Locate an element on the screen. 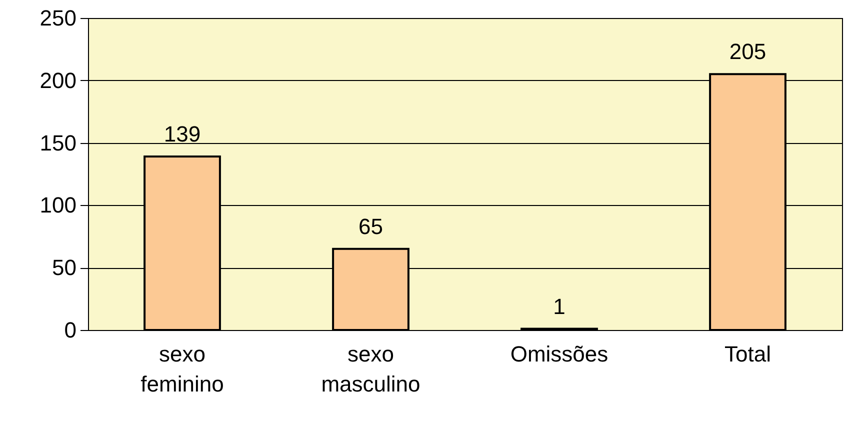 This screenshot has height=434, width=847. x-tick-label: Total is located at coordinates (747, 354).